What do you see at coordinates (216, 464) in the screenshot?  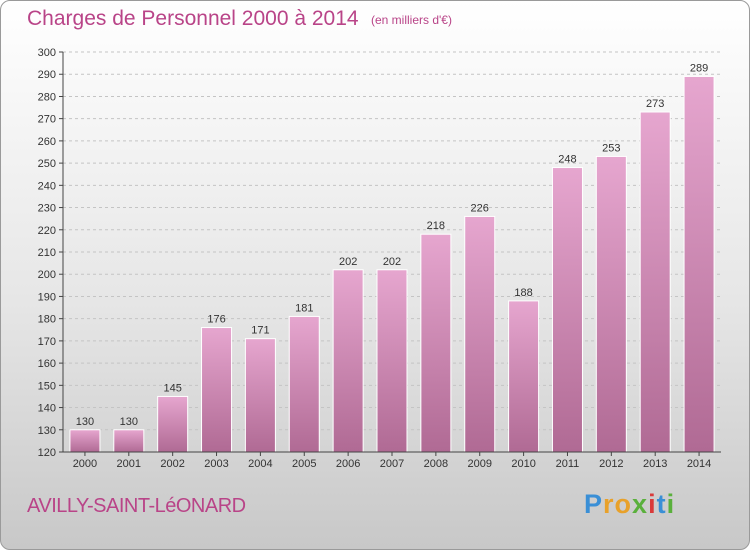 I see `x-tick-label: 2003` at bounding box center [216, 464].